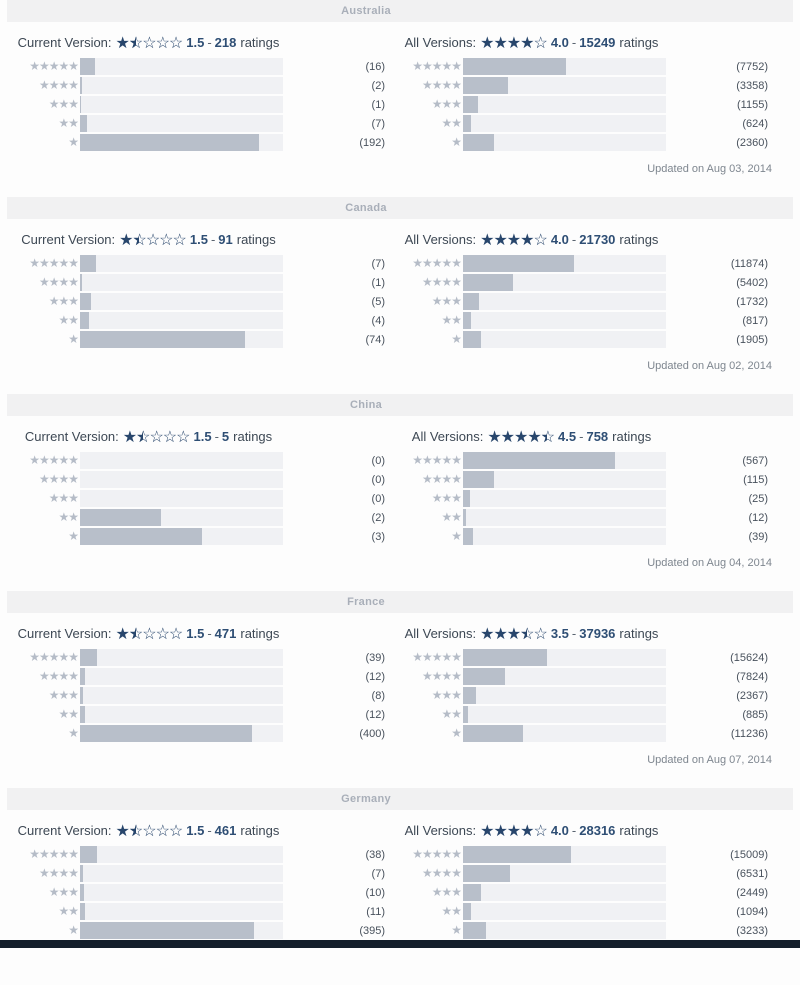 The image size is (800, 985). What do you see at coordinates (531, 240) in the screenshot?
I see `chart-title: All Versions: ★★★★☆ 4.0-21730 ratings` at bounding box center [531, 240].